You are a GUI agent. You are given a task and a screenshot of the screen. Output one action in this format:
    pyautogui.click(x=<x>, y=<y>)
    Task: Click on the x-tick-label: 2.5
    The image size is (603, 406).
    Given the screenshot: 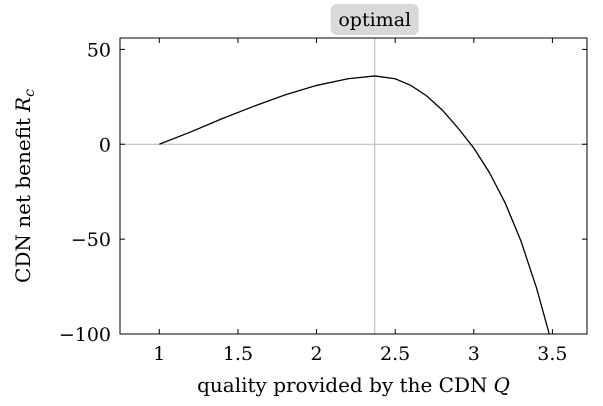 What is the action you would take?
    pyautogui.click(x=395, y=354)
    